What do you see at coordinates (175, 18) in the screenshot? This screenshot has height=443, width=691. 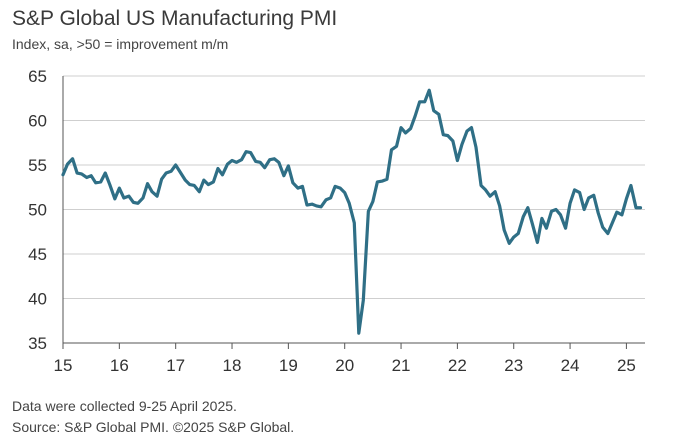 I see `chart-title: S&P Global US Manufacturing PMI` at bounding box center [175, 18].